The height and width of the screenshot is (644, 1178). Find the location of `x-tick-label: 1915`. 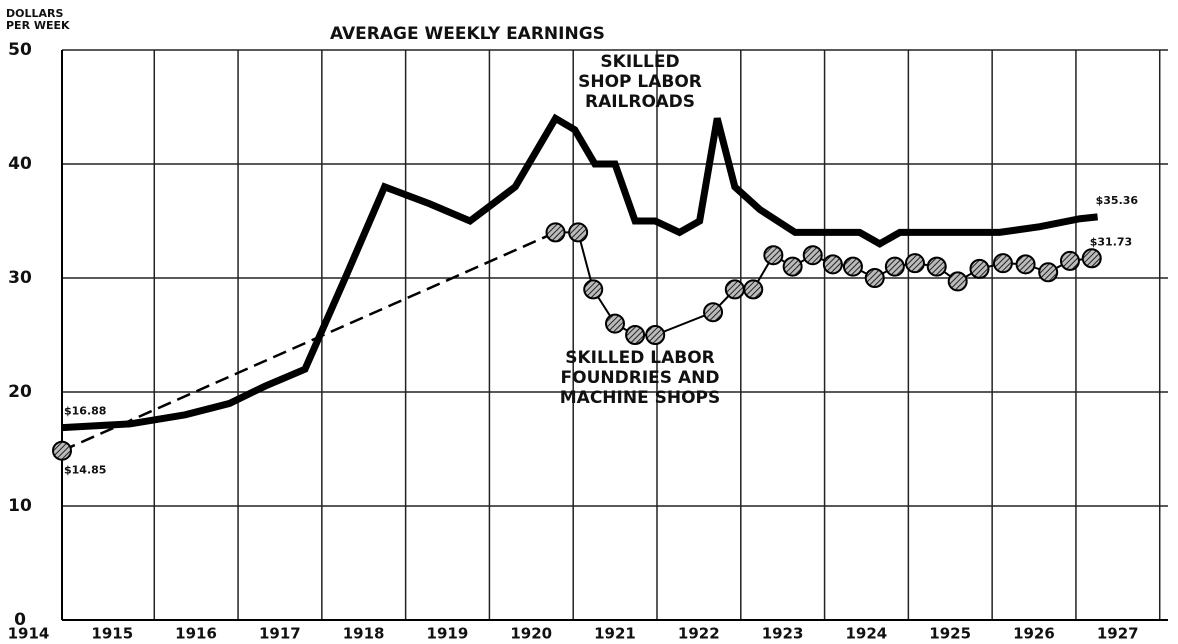

x-tick-label: 1915 is located at coordinates (112, 634).